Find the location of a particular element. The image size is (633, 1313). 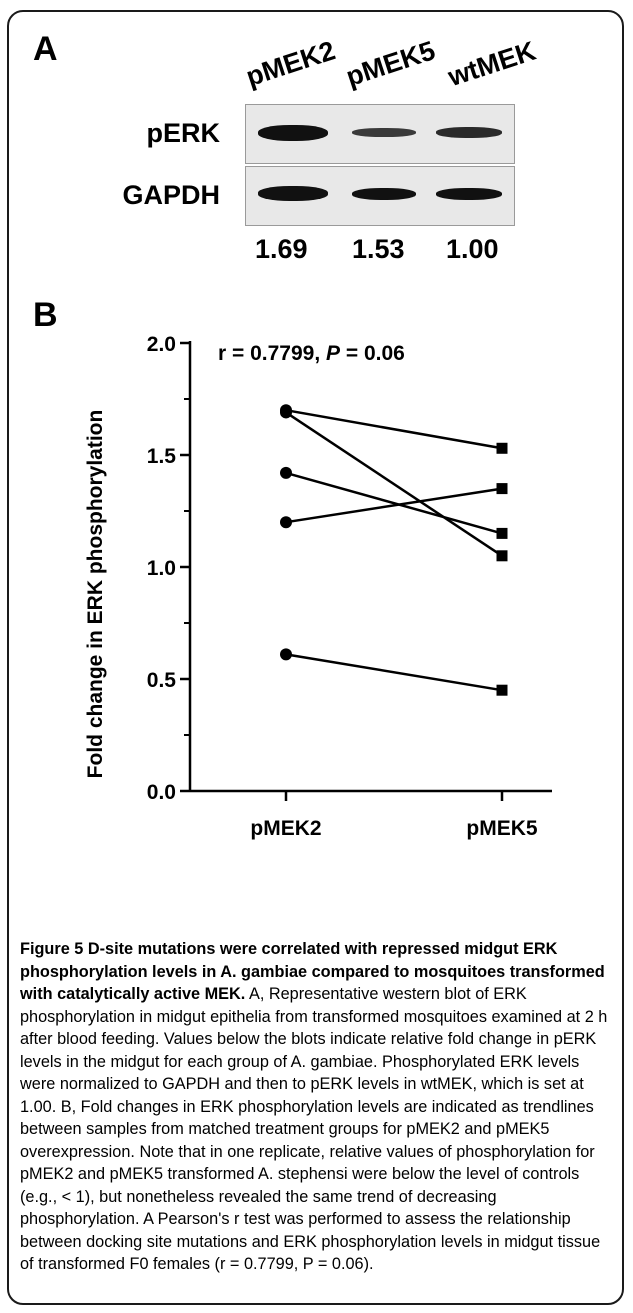

perk-band-pmek5 is located at coordinates (384, 132).